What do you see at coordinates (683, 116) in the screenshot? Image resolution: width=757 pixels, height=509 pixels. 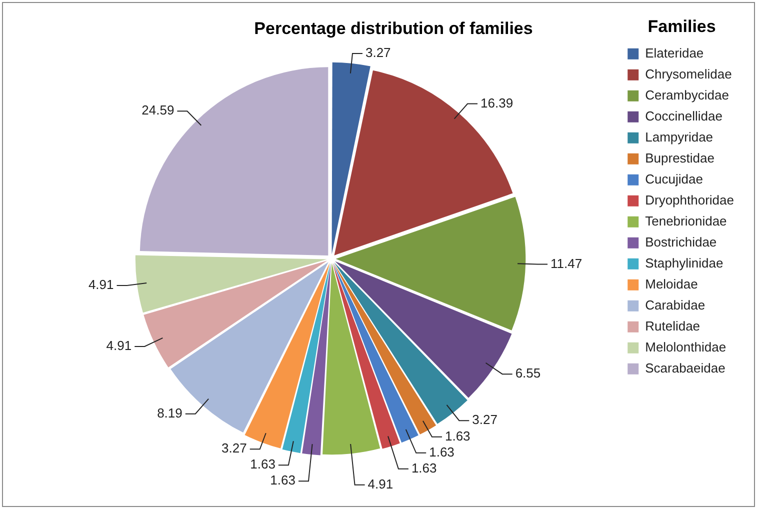 I see `legend-label: Coccinellidae` at bounding box center [683, 116].